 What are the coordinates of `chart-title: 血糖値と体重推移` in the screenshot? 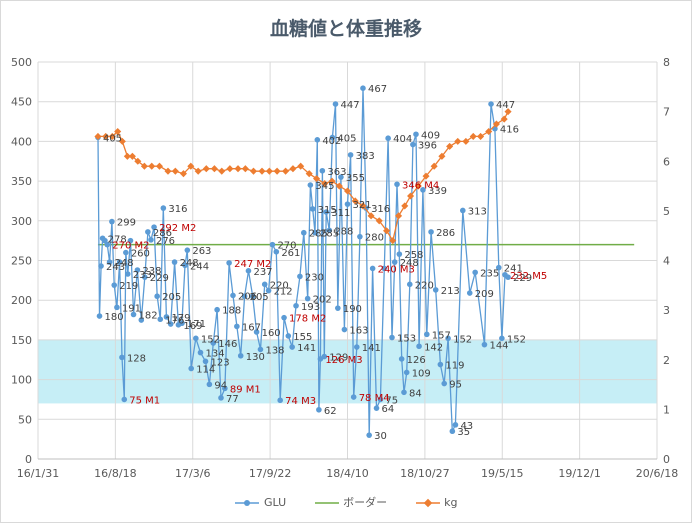 It's located at (345, 29).